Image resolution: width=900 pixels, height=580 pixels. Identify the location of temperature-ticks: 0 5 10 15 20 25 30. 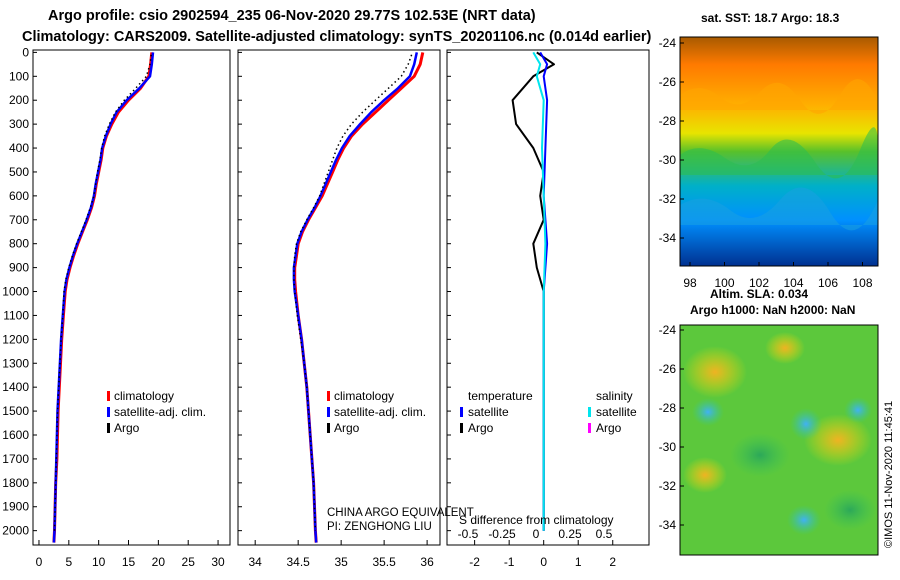
(130, 554).